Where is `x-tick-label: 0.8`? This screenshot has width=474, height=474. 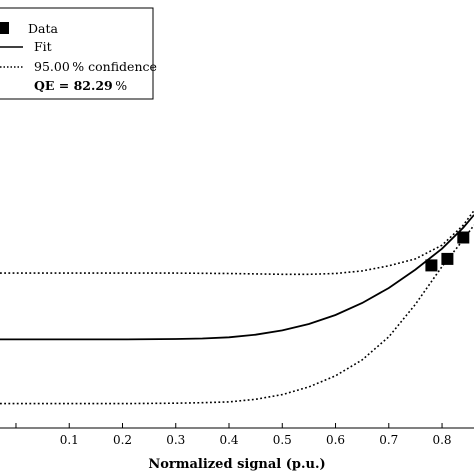 x-tick-label: 0.8 is located at coordinates (441, 440).